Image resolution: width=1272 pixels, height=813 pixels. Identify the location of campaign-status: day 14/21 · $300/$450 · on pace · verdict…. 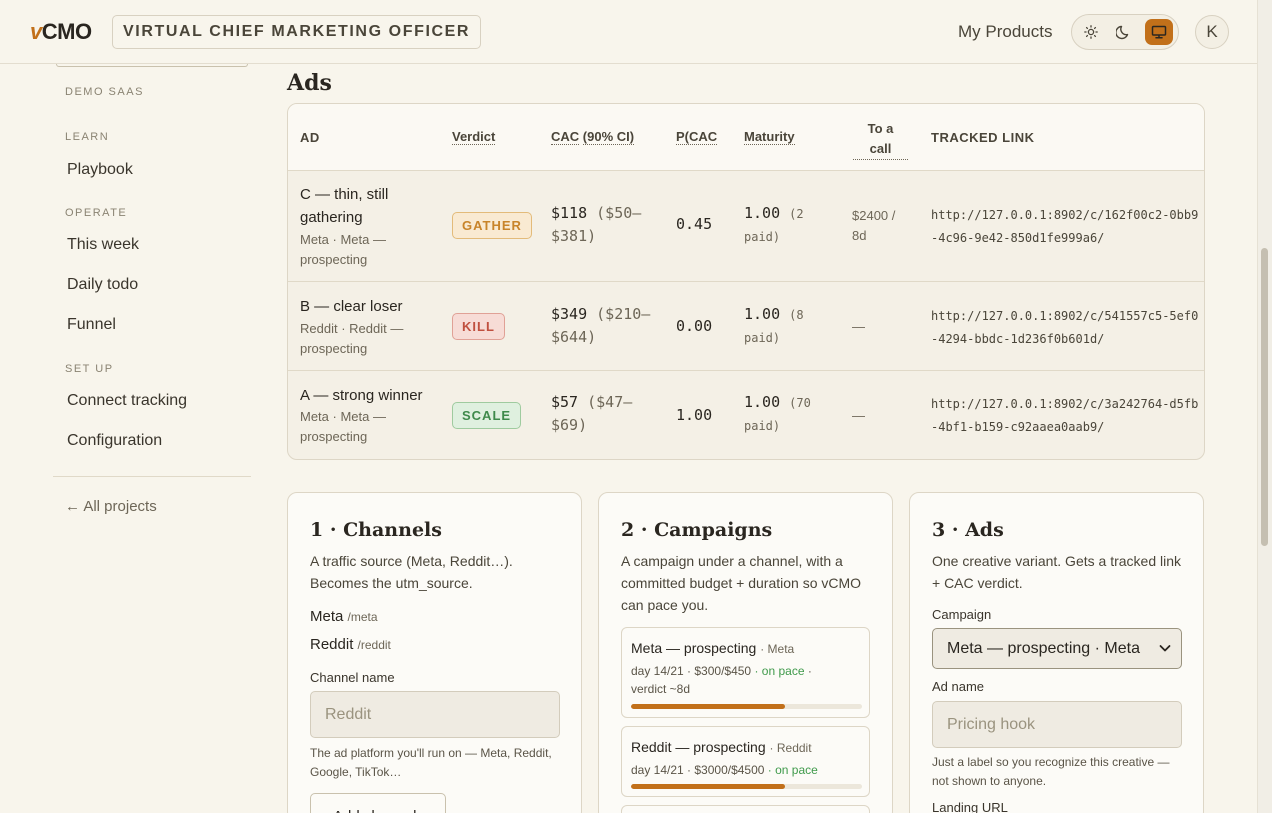
(721, 680).